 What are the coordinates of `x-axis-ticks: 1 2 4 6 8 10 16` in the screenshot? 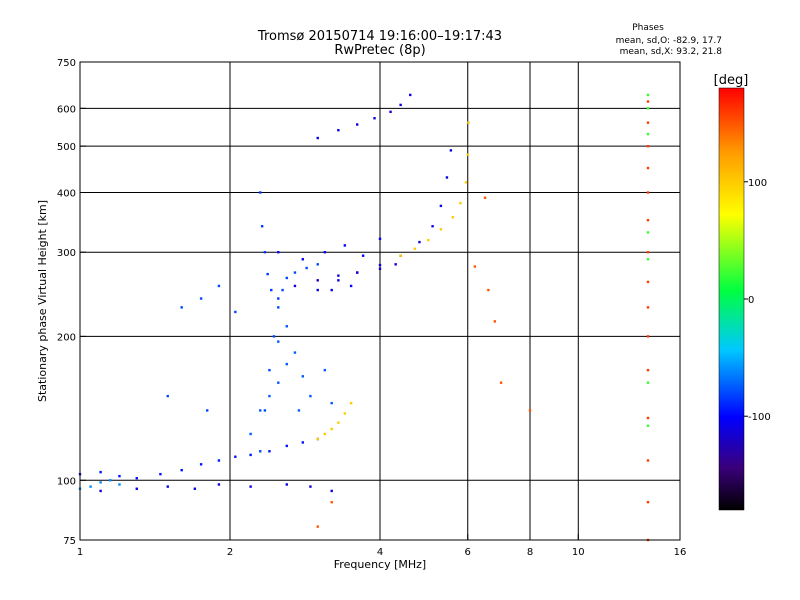 It's located at (382, 546).